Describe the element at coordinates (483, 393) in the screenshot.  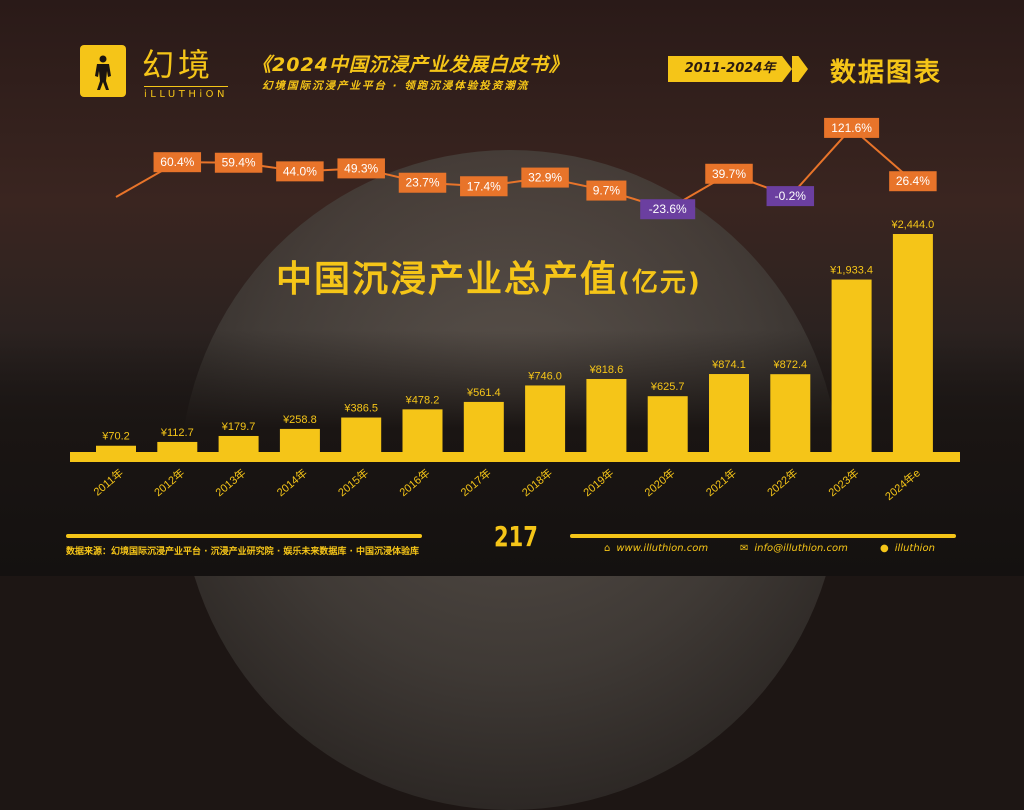
I see `bar-value-label: ¥561.4` at that location.